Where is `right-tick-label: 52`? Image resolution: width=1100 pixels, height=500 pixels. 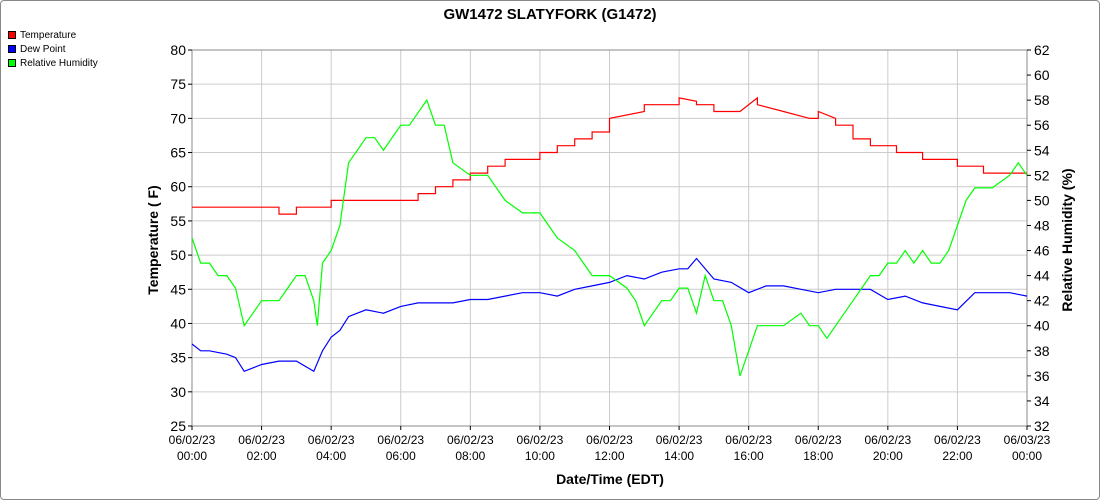 right-tick-label: 52 is located at coordinates (1042, 175).